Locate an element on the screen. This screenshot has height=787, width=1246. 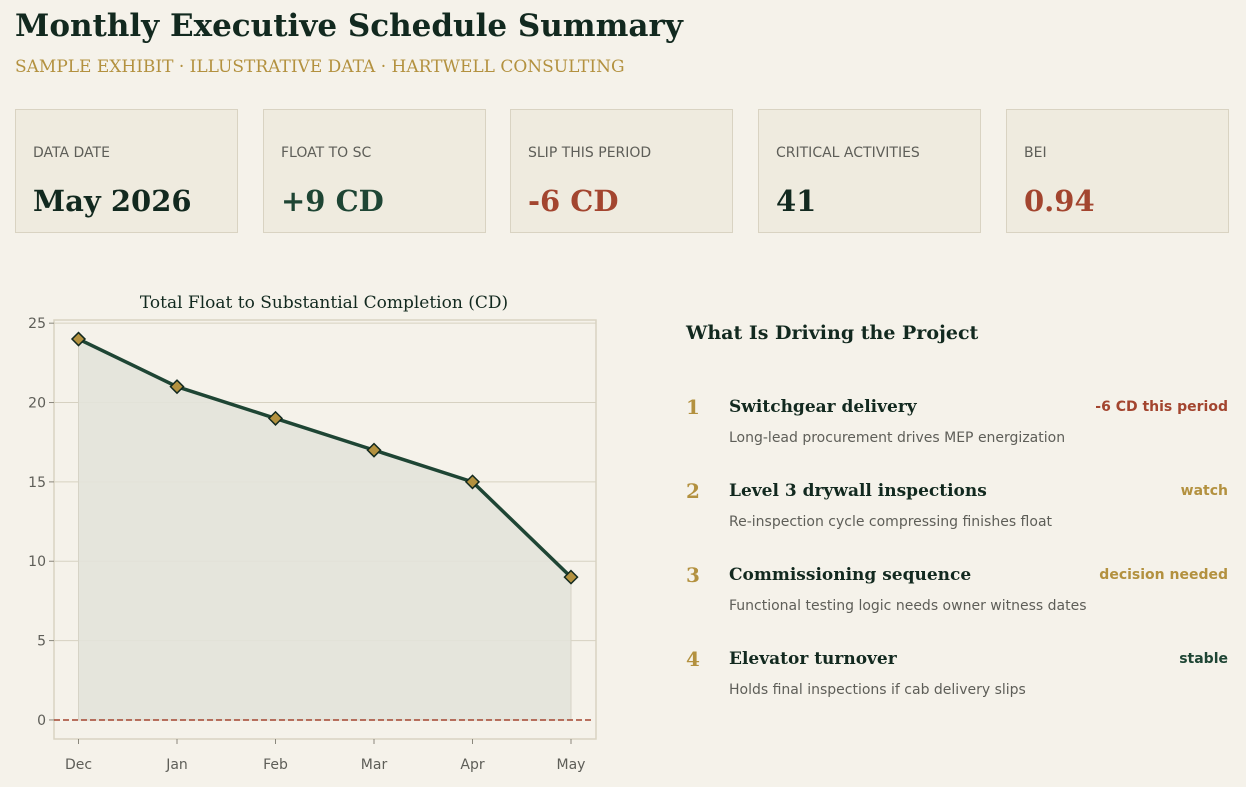
driver-number: 1 is located at coordinates (693, 407).